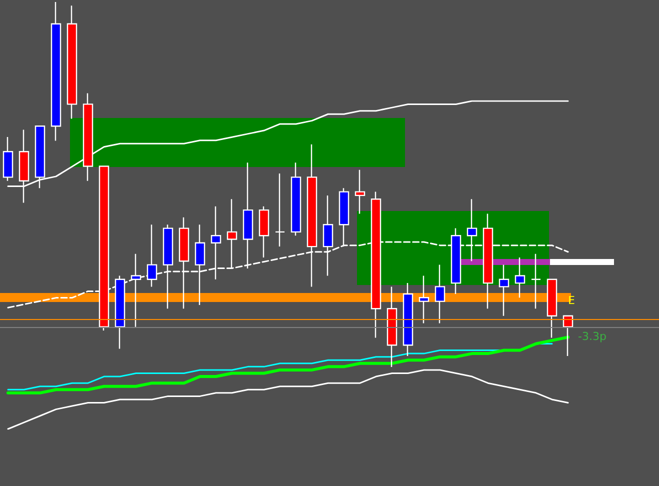  Describe the element at coordinates (571, 300) in the screenshot. I see `annotation: E` at that location.